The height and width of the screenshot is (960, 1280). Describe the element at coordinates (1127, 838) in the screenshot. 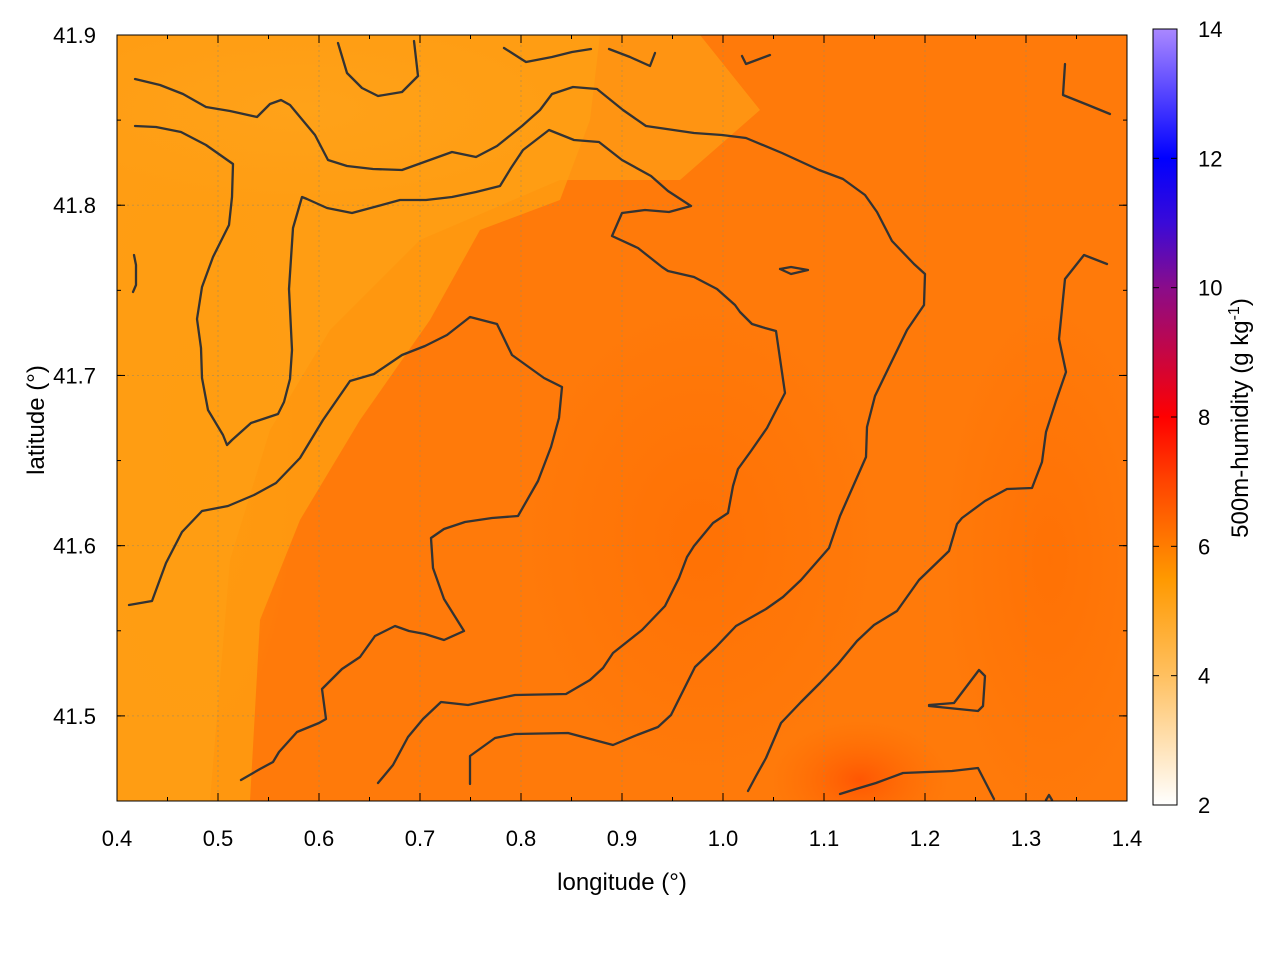

I see `x-tick-label: 1.4` at that location.